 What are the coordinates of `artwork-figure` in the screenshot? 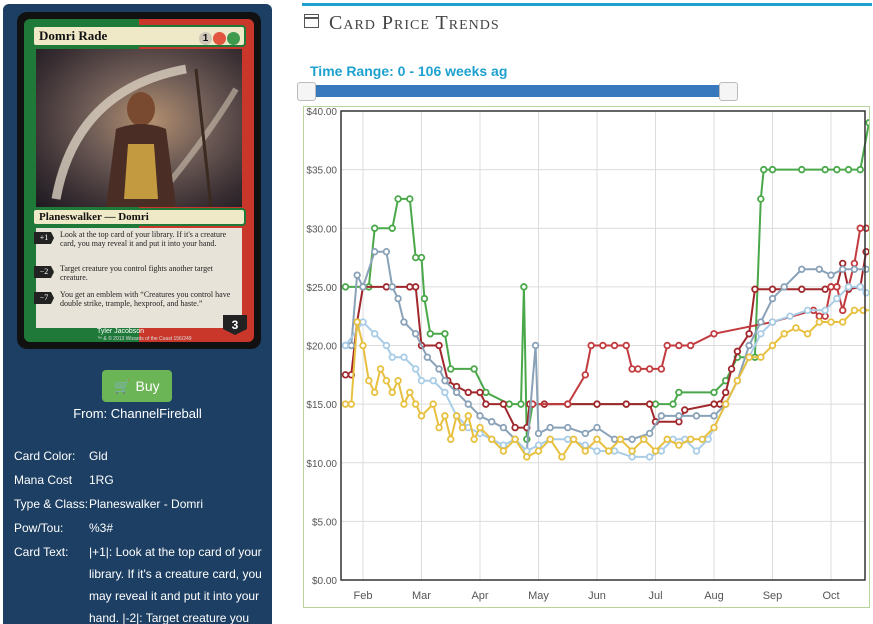 It's located at (145, 136).